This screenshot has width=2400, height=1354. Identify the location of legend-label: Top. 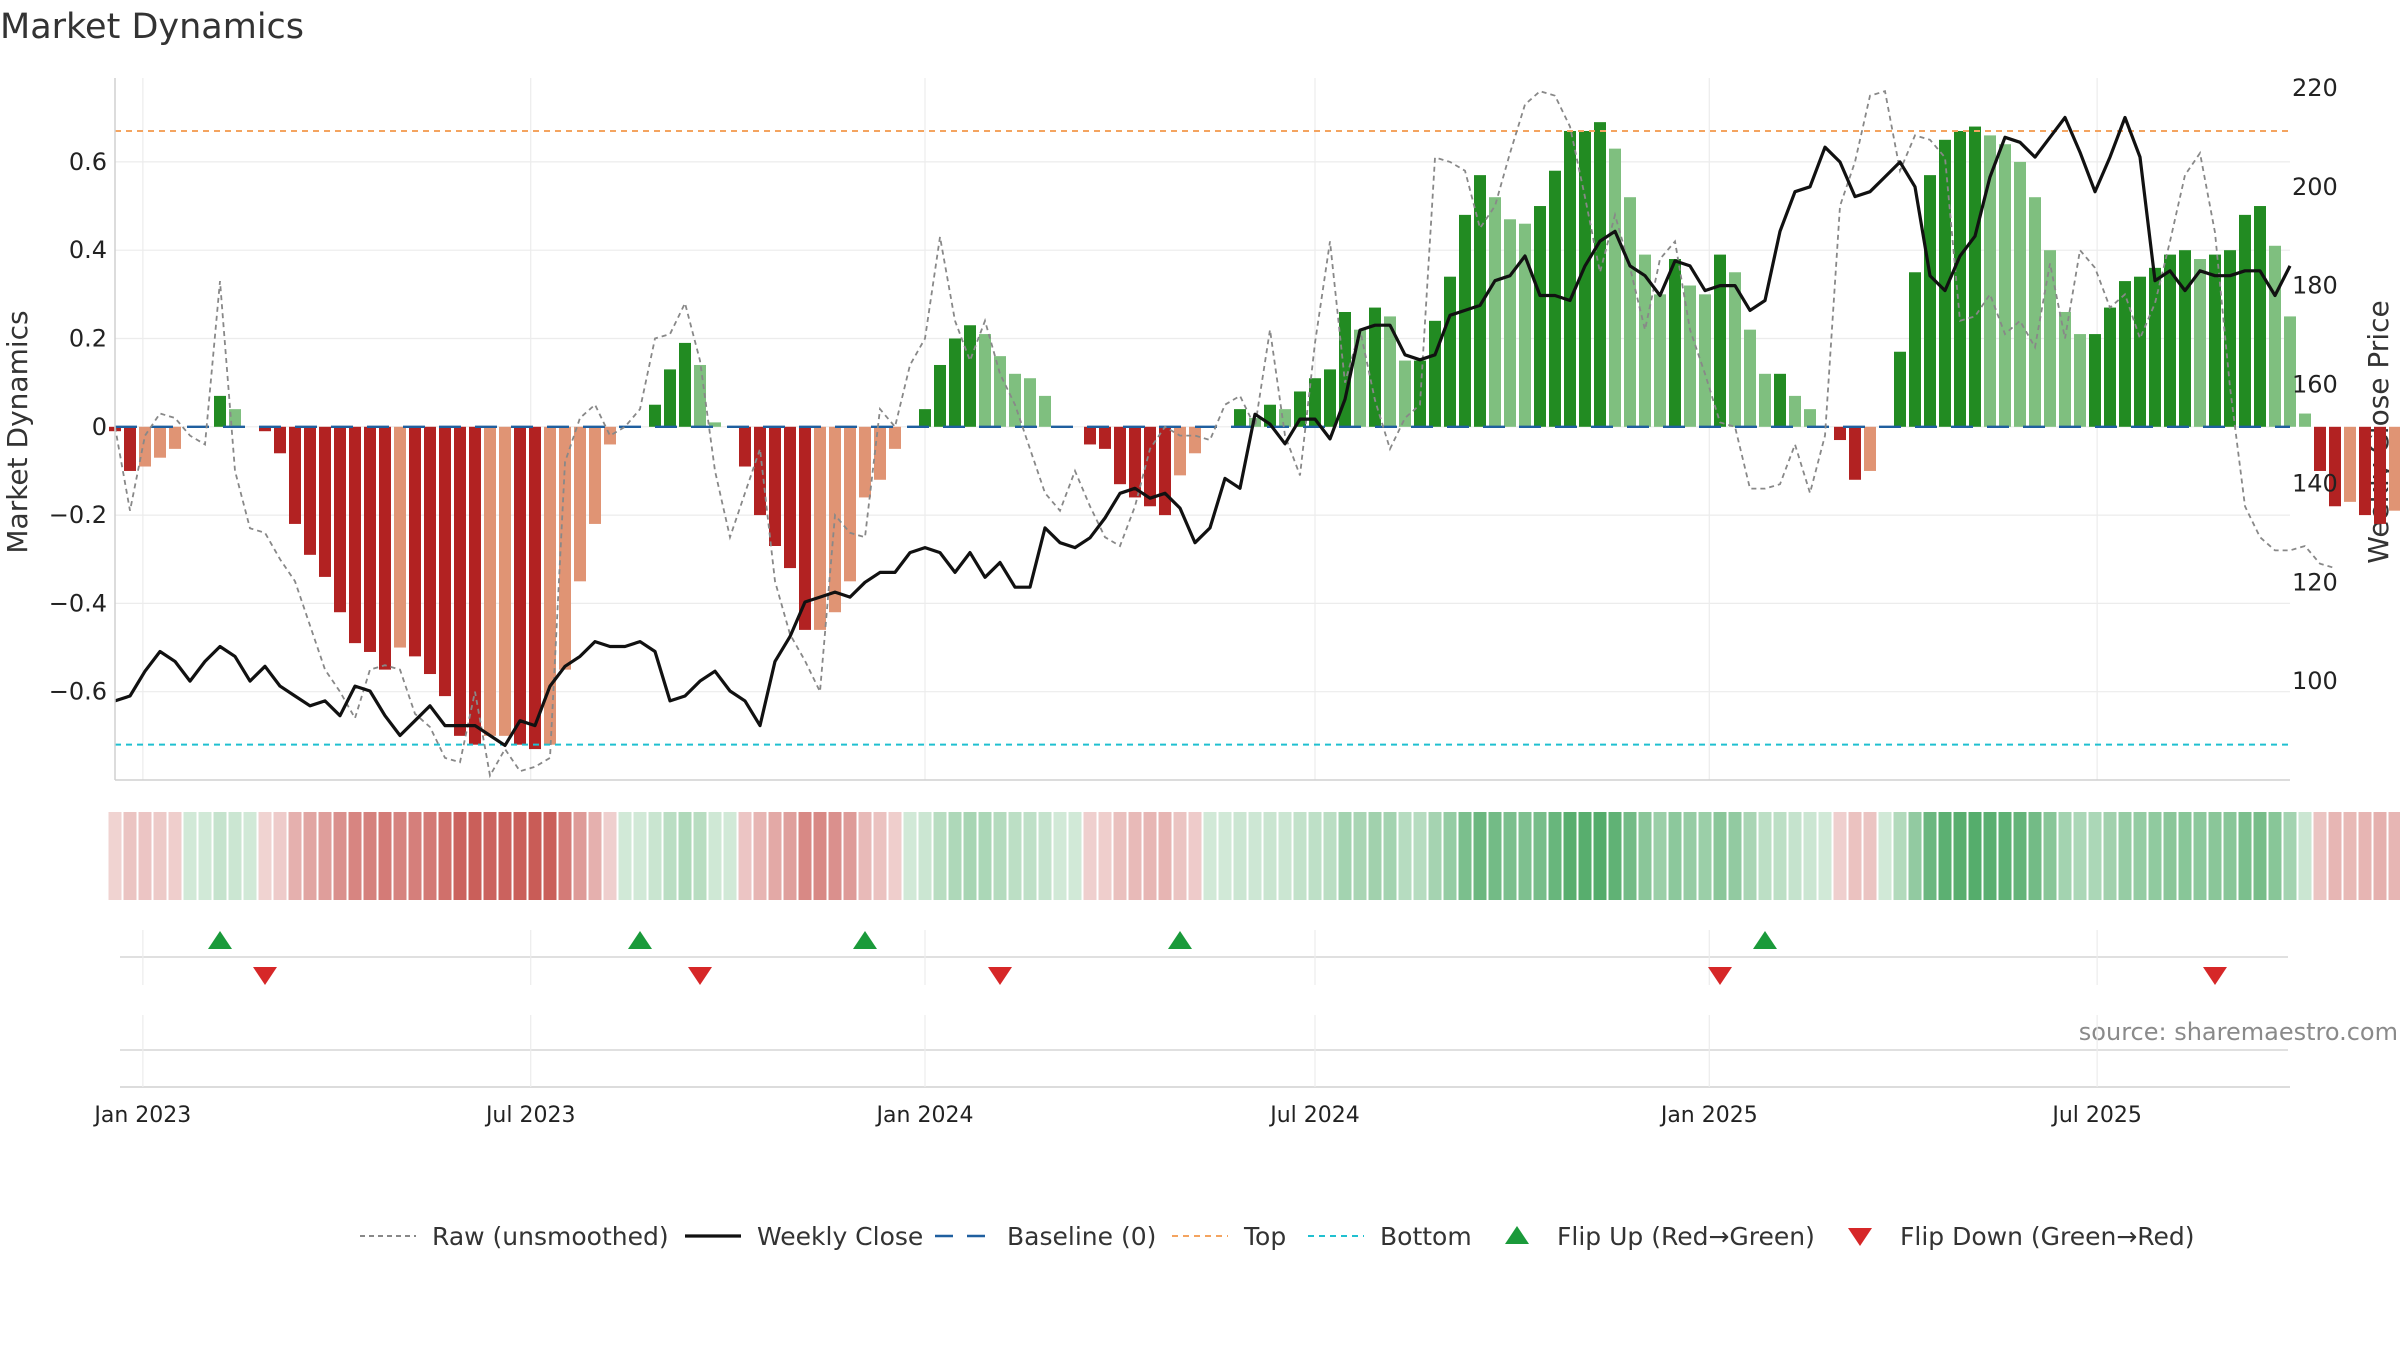
(1264, 1236).